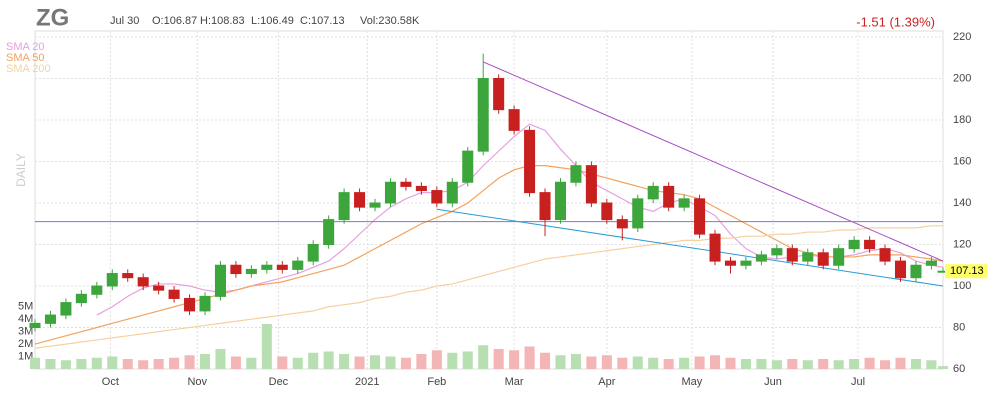 Image resolution: width=990 pixels, height=400 pixels. Describe the element at coordinates (773, 382) in the screenshot. I see `x-tick-label: Jun` at that location.